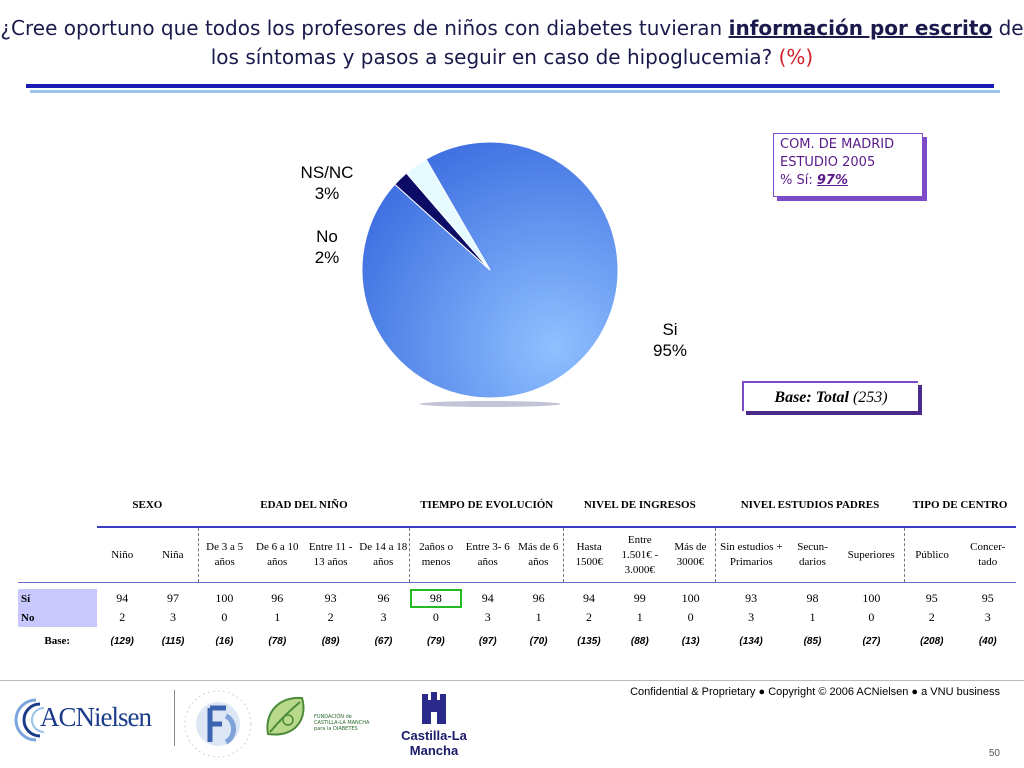 This screenshot has height=768, width=1024. What do you see at coordinates (812, 598) in the screenshot?
I see `table-cell: 98` at bounding box center [812, 598].